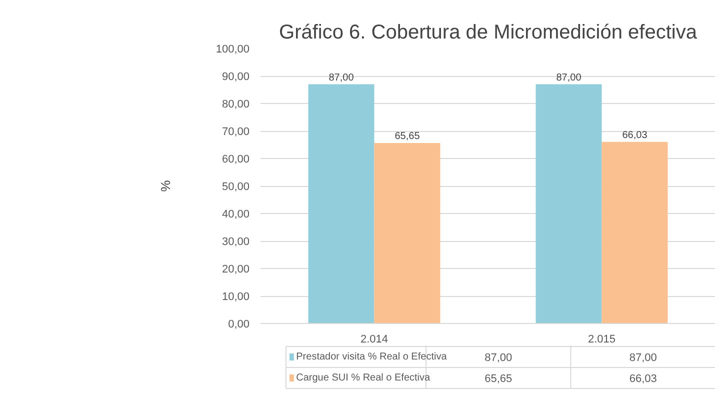 Image resolution: width=715 pixels, height=420 pixels. I want to click on y-tick-label: 10,00, so click(236, 297).